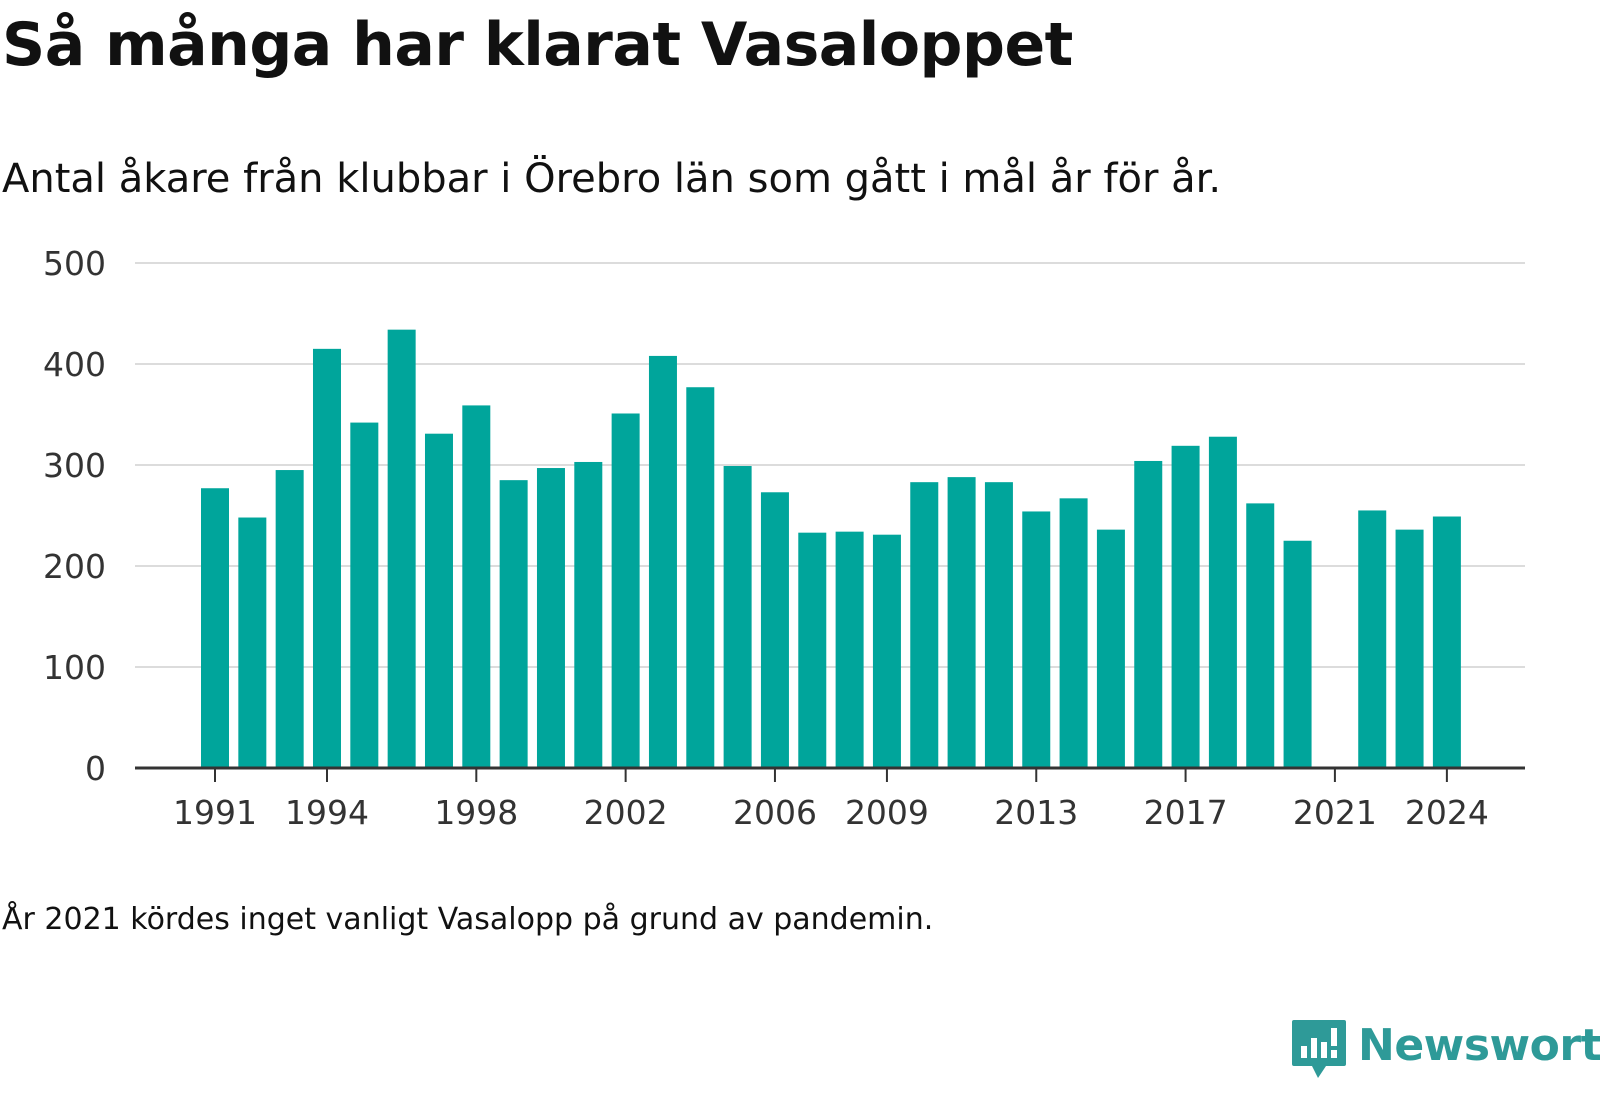 The width and height of the screenshot is (1600, 1100). Describe the element at coordinates (401, 548) in the screenshot. I see `bar-1996` at that location.